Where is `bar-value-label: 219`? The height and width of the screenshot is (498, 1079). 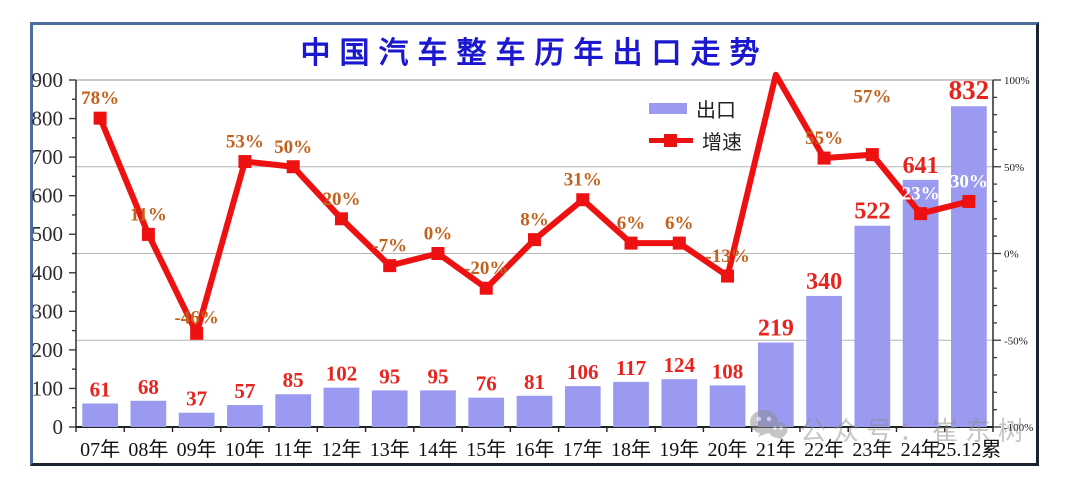 bar-value-label: 219 is located at coordinates (776, 329).